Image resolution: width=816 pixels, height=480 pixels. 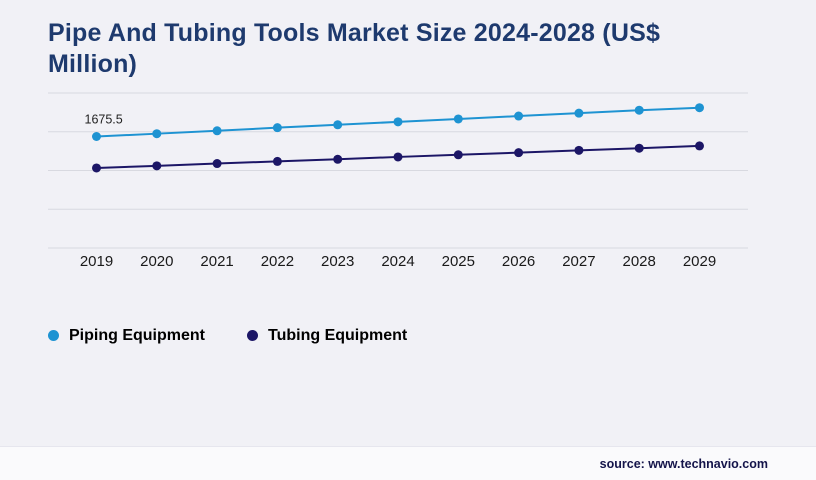 I want to click on legend: Piping Equipment Tubing Equipment, so click(x=408, y=336).